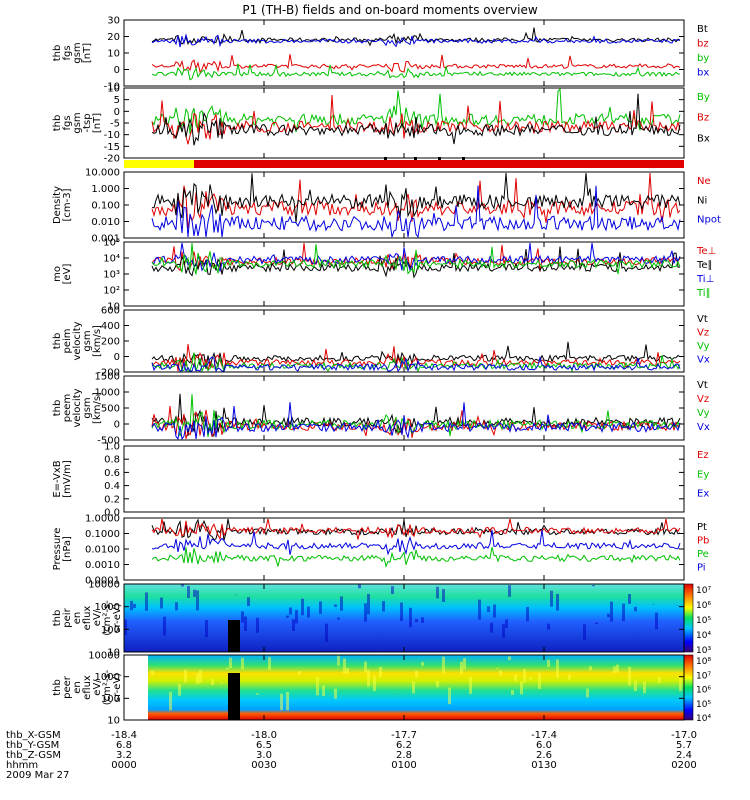  Describe the element at coordinates (703, 691) in the screenshot. I see `colorbar-tick-label: 10⁶` at that location.